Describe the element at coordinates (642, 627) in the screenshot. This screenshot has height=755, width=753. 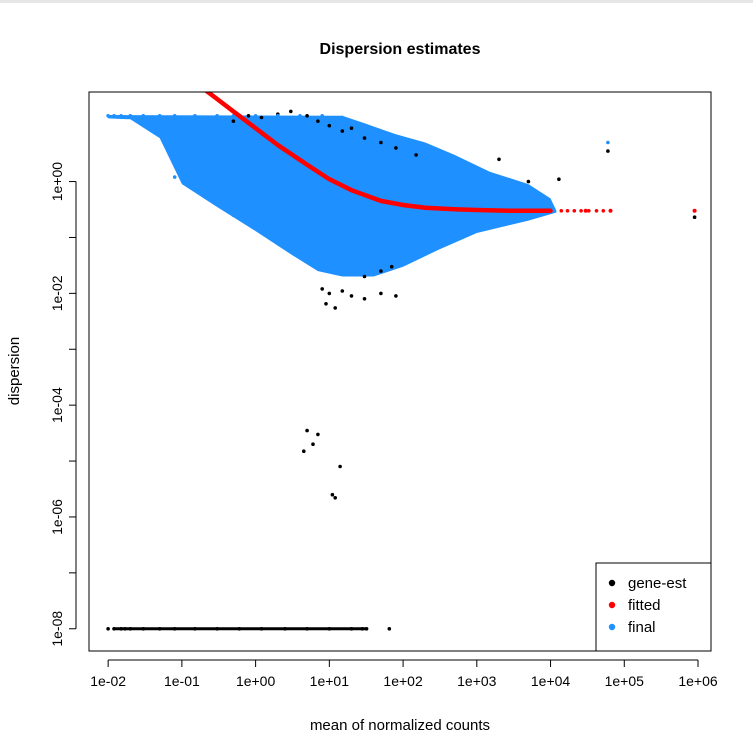
I see `legend-label: final` at that location.